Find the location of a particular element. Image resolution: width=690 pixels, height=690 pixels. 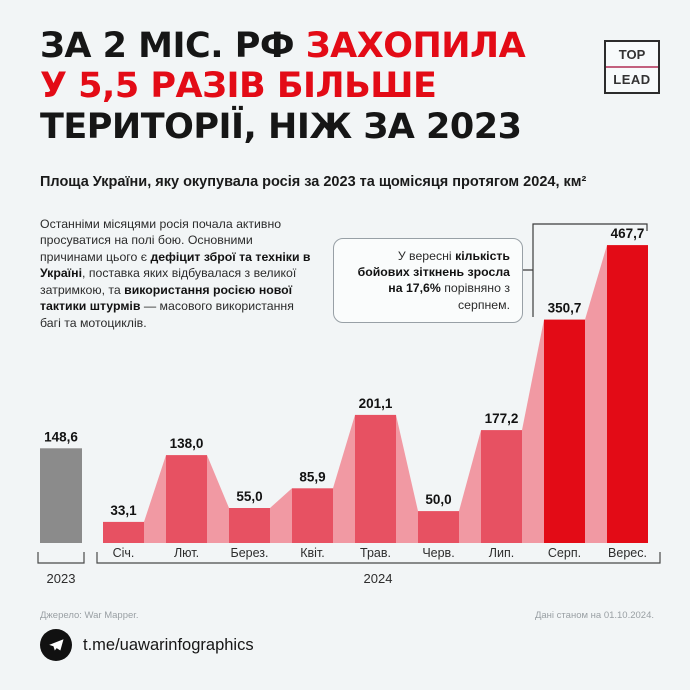

connector-Квіт. is located at coordinates (344, 478).